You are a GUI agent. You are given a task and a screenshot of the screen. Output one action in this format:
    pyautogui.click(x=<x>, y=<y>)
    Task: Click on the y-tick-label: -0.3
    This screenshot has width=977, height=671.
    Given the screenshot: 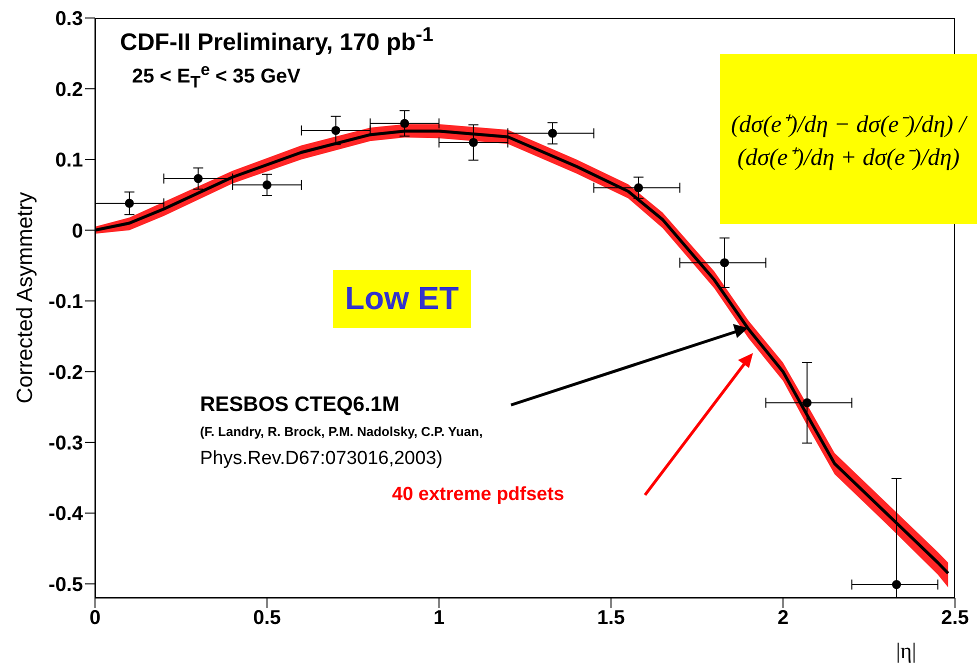 What is the action you would take?
    pyautogui.click(x=65, y=443)
    